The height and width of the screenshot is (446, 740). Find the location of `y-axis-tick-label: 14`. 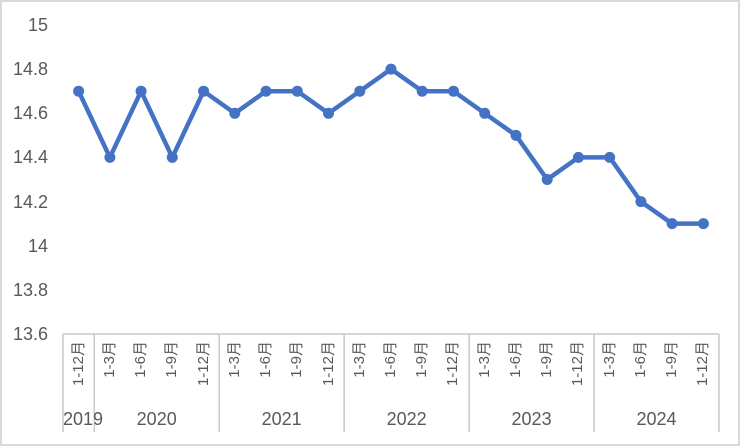

y-axis-tick-label: 14 is located at coordinates (37, 245).